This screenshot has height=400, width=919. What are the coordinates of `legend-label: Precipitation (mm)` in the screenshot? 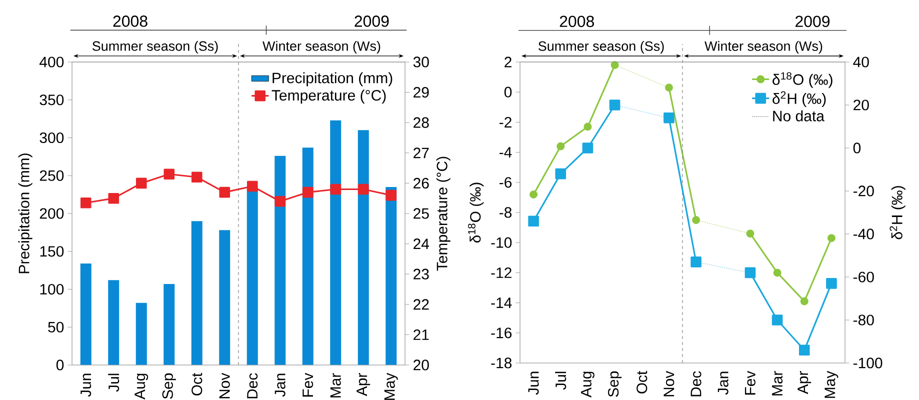 It's located at (332, 79).